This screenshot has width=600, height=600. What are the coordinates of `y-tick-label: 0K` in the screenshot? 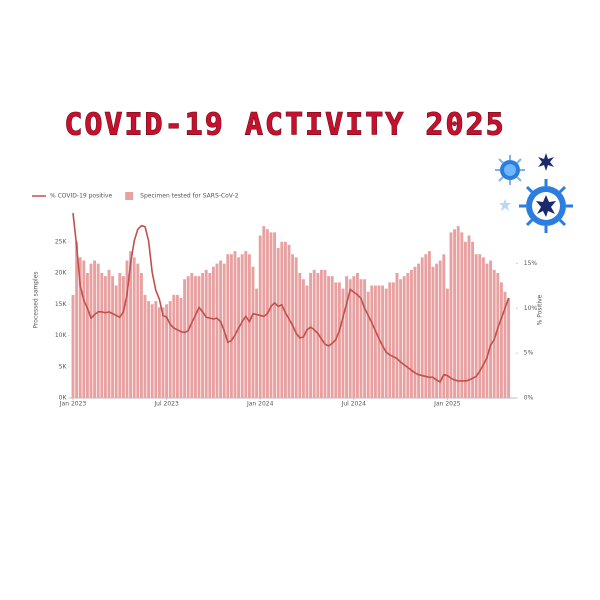 It's located at (63, 398).